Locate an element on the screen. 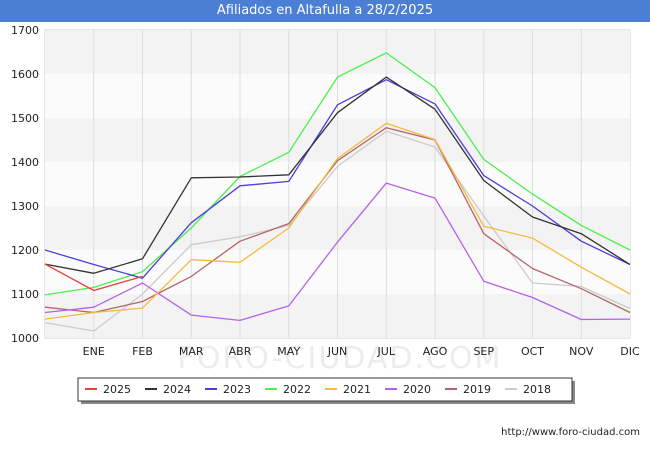 The height and width of the screenshot is (450, 650). x-axis-ticks: ENE FEB MAR ABR MAY JUN JUL AGO SEP OCT NOV DIC is located at coordinates (361, 351).